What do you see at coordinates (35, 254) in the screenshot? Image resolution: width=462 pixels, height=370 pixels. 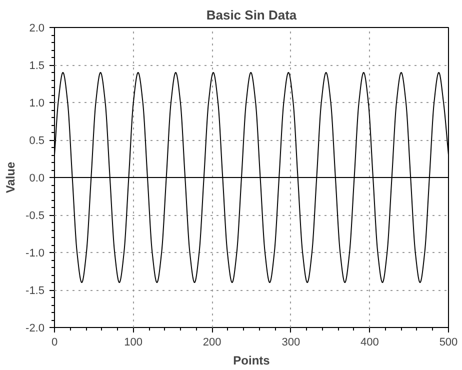 I see `y-tick-label: -1.0` at bounding box center [35, 254].